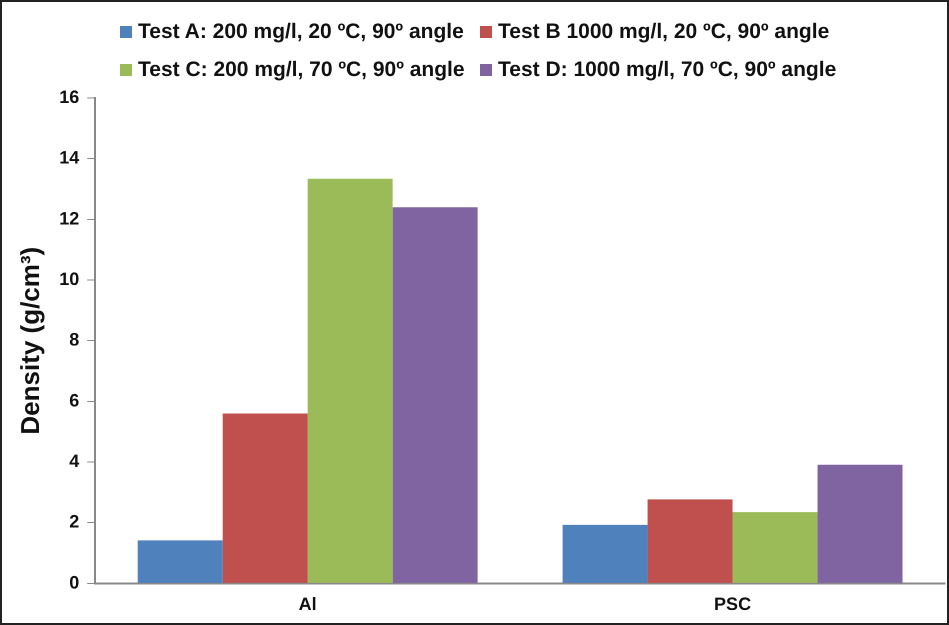 This screenshot has width=949, height=625. I want to click on x-tick-label: PSC, so click(733, 604).